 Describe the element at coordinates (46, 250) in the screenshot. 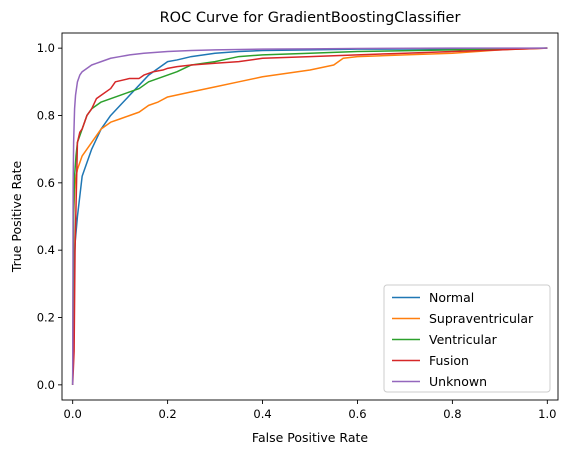

I see `y-tick-label: 0.4` at that location.